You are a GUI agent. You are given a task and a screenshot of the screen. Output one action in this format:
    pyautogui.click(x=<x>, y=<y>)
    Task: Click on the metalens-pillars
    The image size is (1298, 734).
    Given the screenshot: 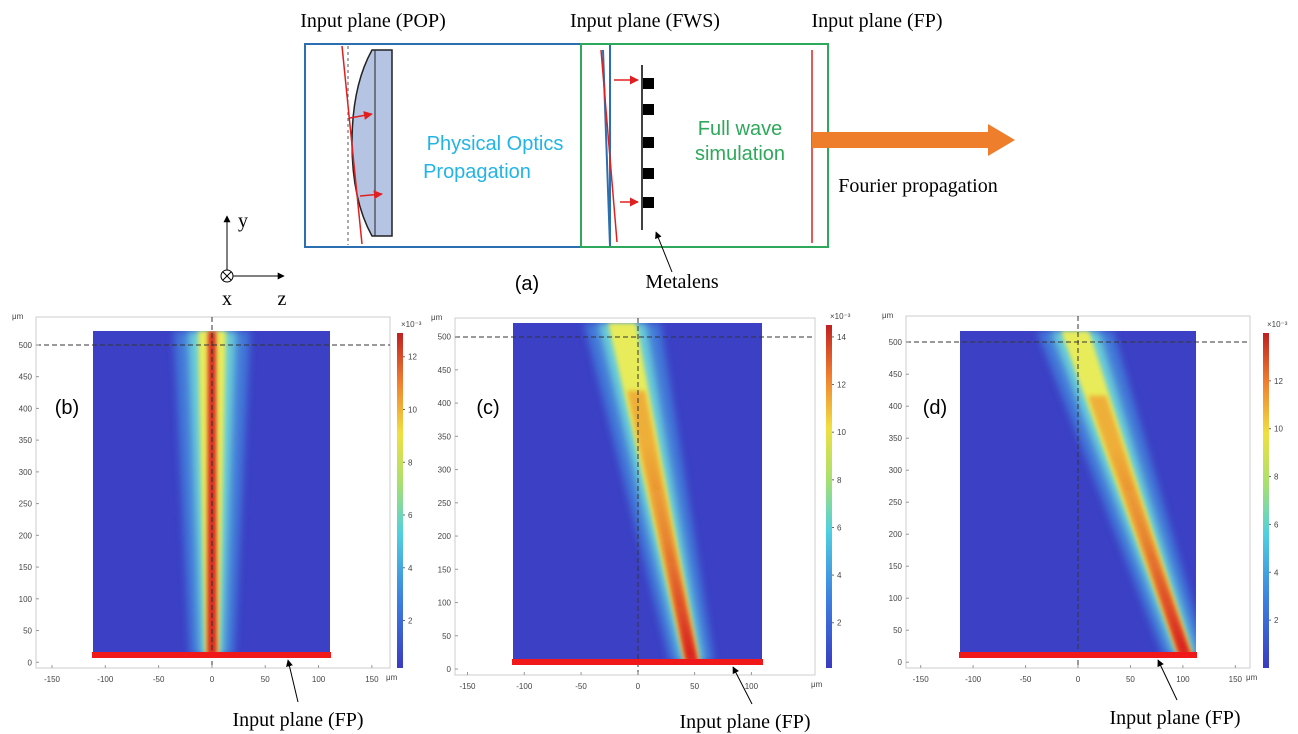 What is the action you would take?
    pyautogui.click(x=648, y=143)
    